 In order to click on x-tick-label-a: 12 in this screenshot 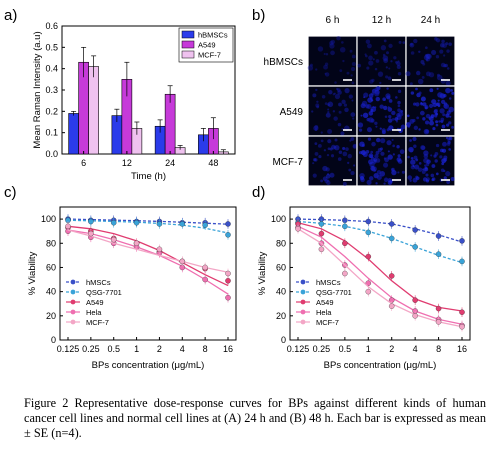, I will do `click(127, 163)`.